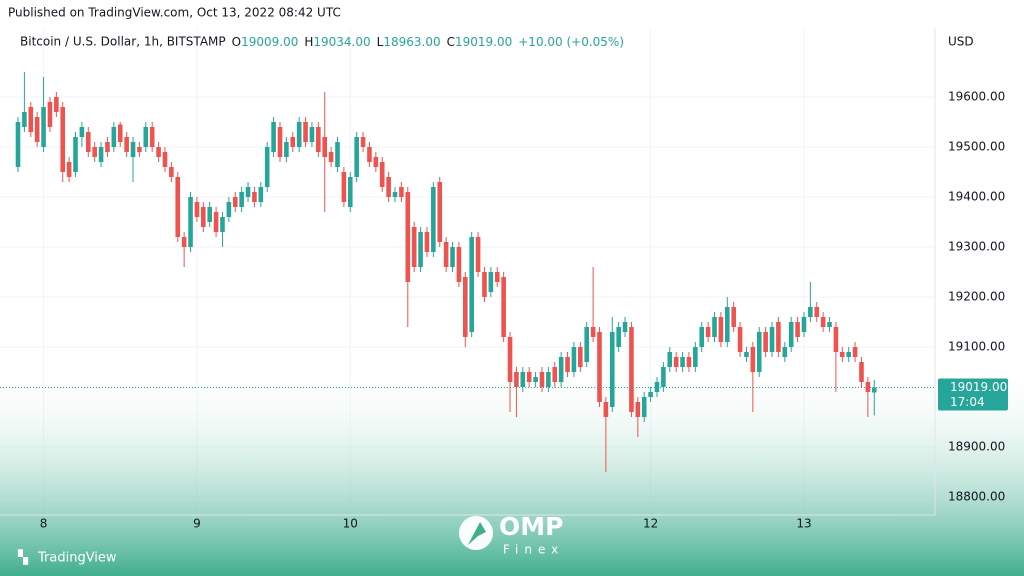 The image size is (1024, 576). Describe the element at coordinates (803, 524) in the screenshot. I see `x-tick-label: 13` at that location.